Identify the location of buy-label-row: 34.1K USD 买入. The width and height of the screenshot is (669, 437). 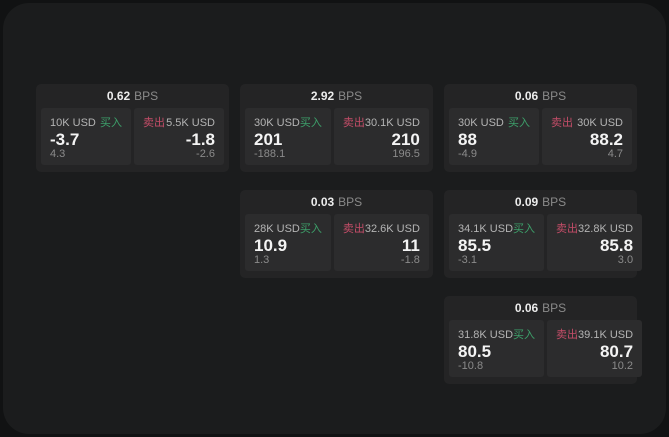
(496, 228).